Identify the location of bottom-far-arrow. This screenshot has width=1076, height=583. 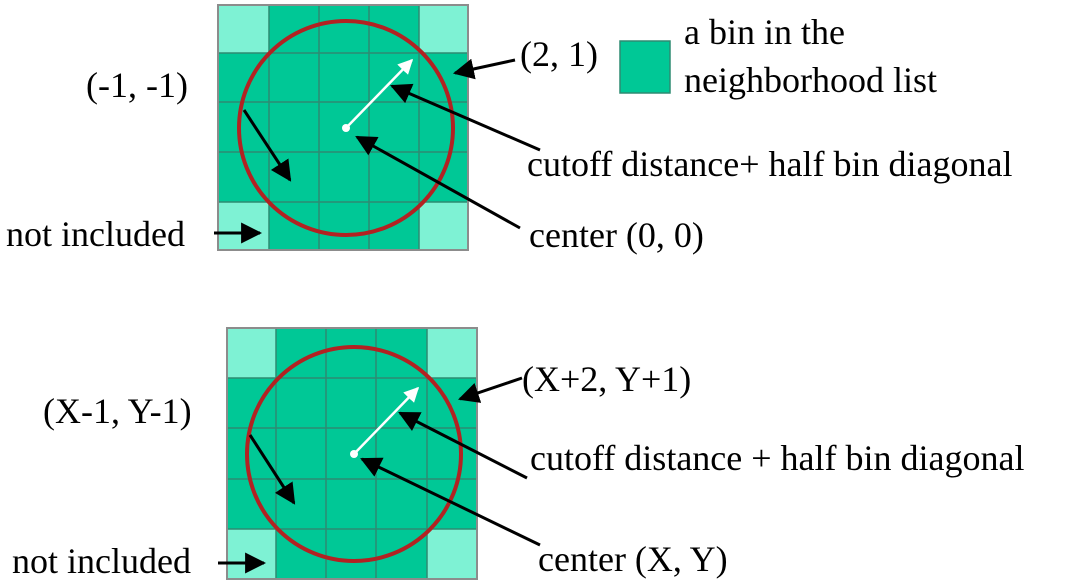
(490, 389).